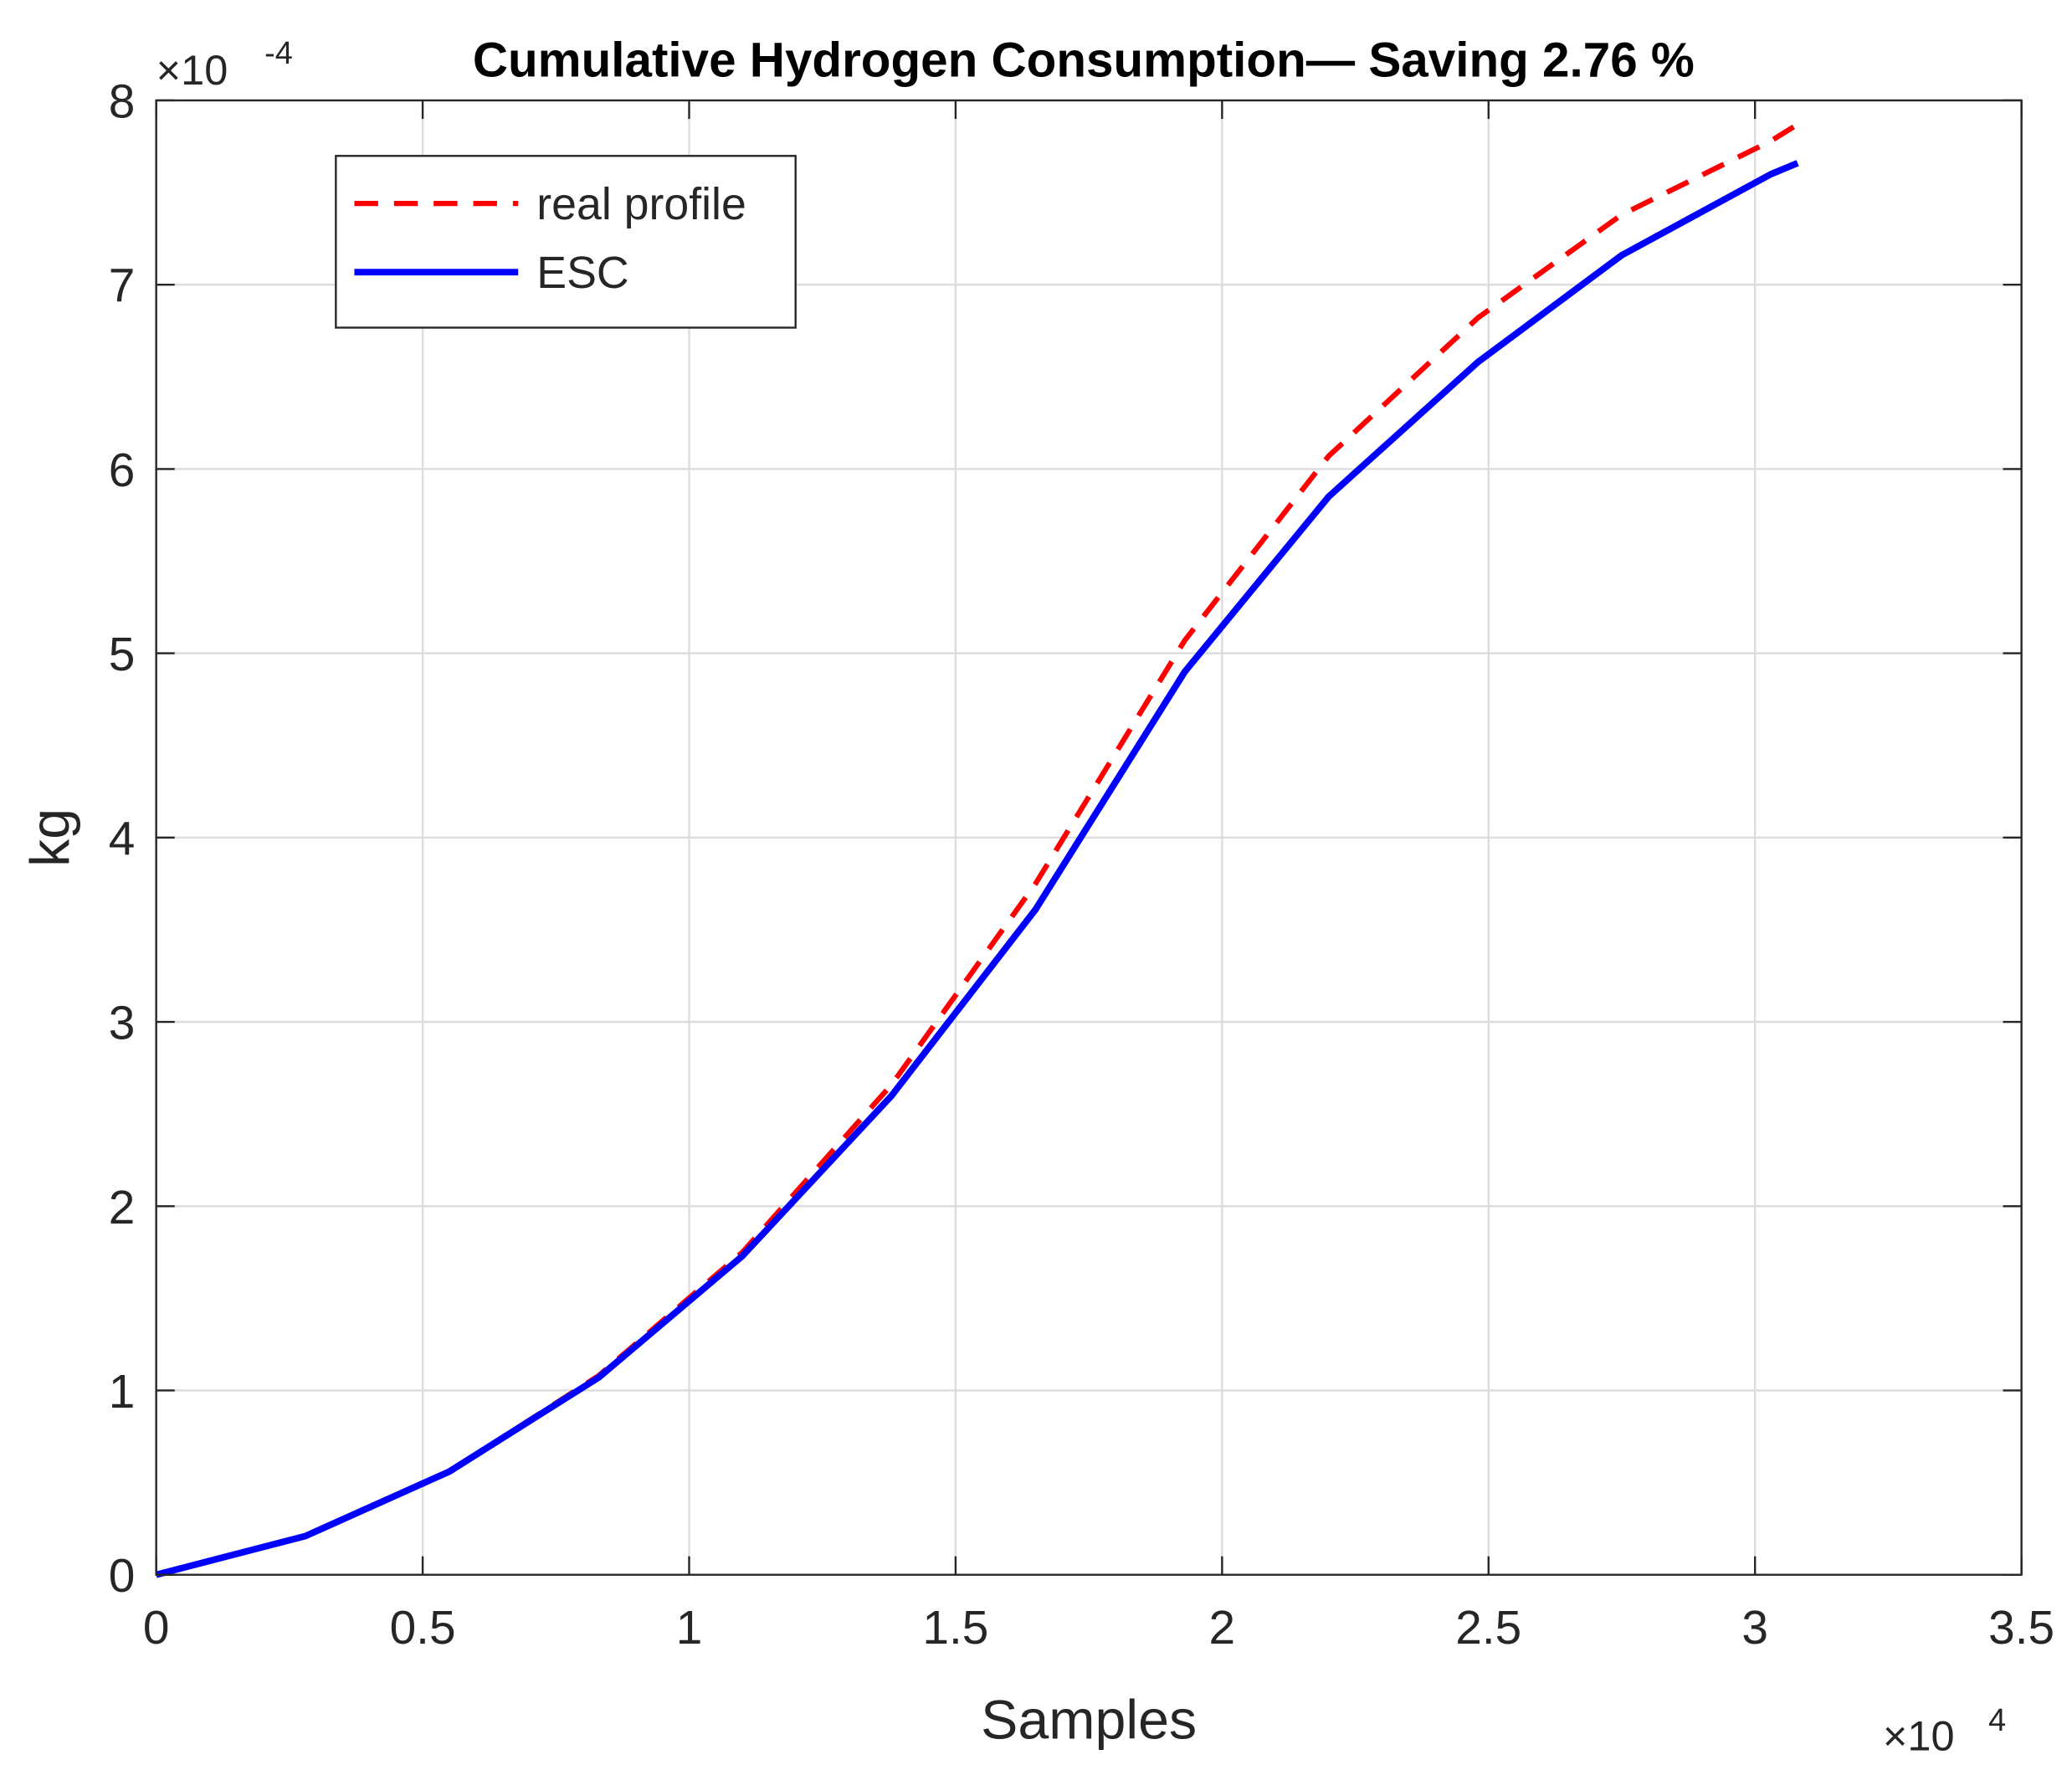  I want to click on y-multiplier-exponent: -4, so click(278, 53).